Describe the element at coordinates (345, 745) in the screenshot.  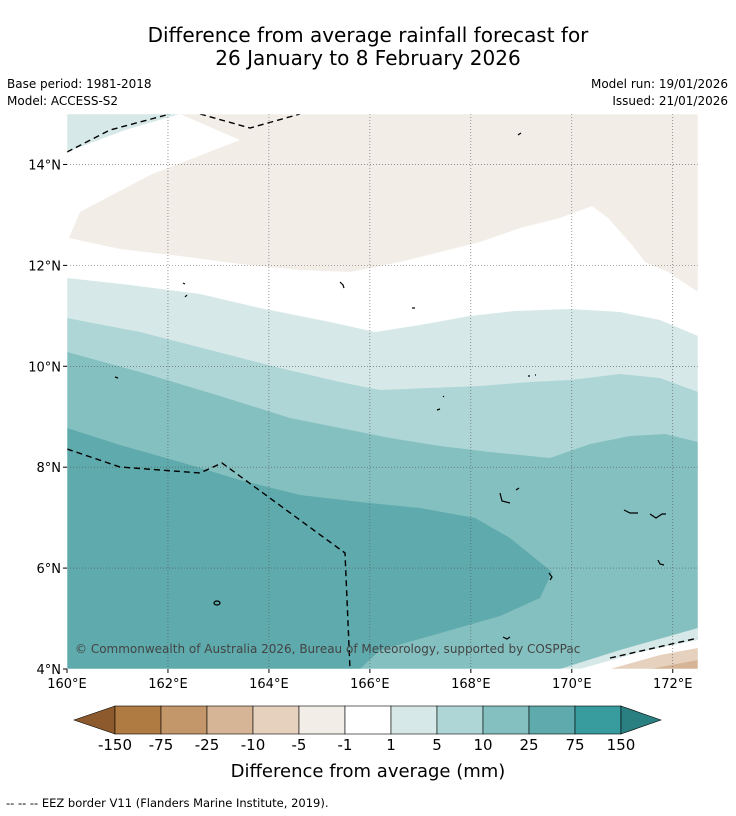
I see `colorbar-tick-label: -1` at that location.